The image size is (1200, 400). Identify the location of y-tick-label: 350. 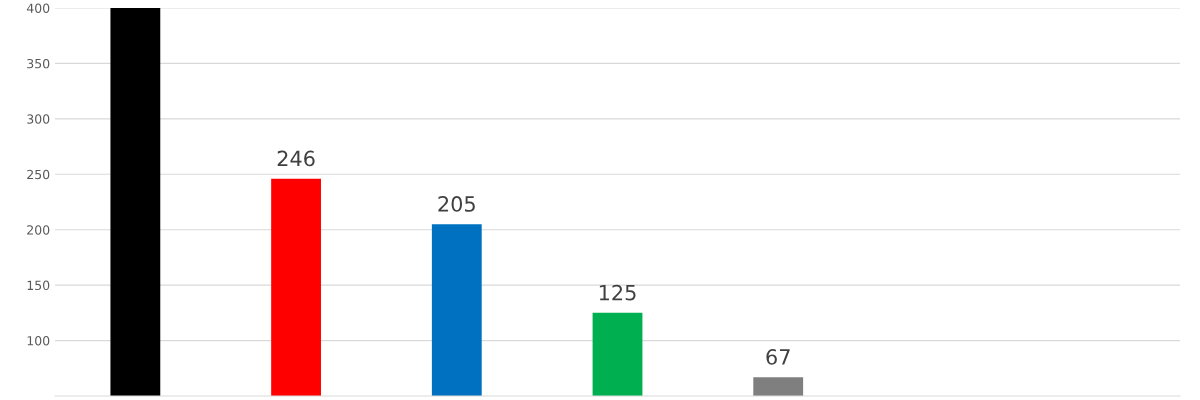
(38, 63).